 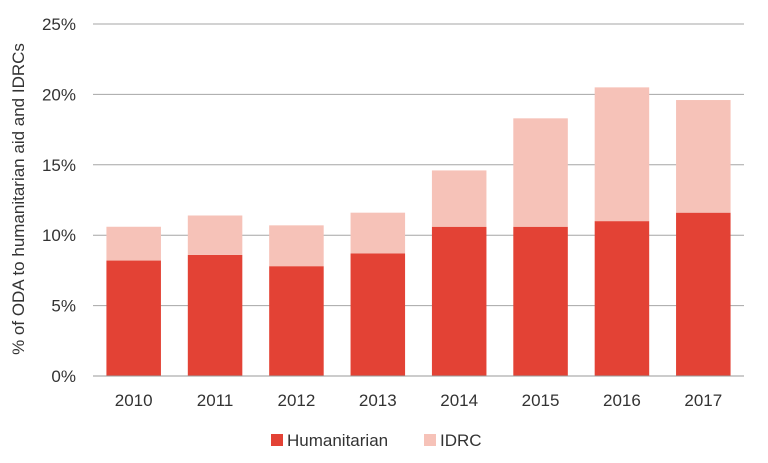 What do you see at coordinates (277, 440) in the screenshot?
I see `legend-swatch-humanitarian` at bounding box center [277, 440].